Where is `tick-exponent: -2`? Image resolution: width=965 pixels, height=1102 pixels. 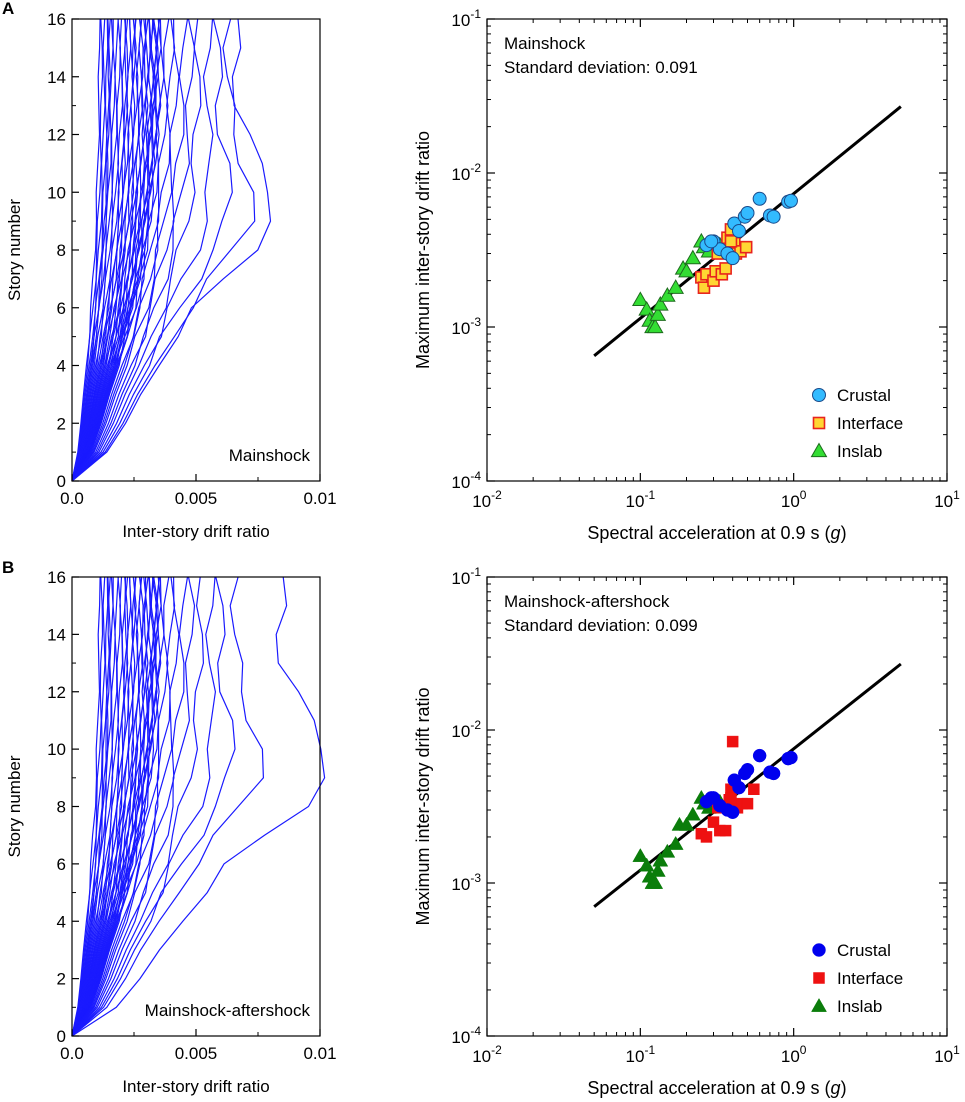
tick-exponent: -2 is located at coordinates (496, 1050).